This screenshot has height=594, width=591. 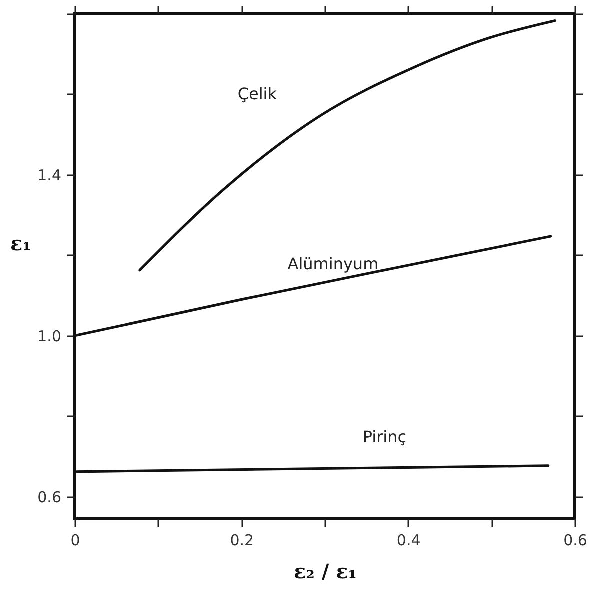 I want to click on series-label: Pirinç, so click(x=384, y=437).